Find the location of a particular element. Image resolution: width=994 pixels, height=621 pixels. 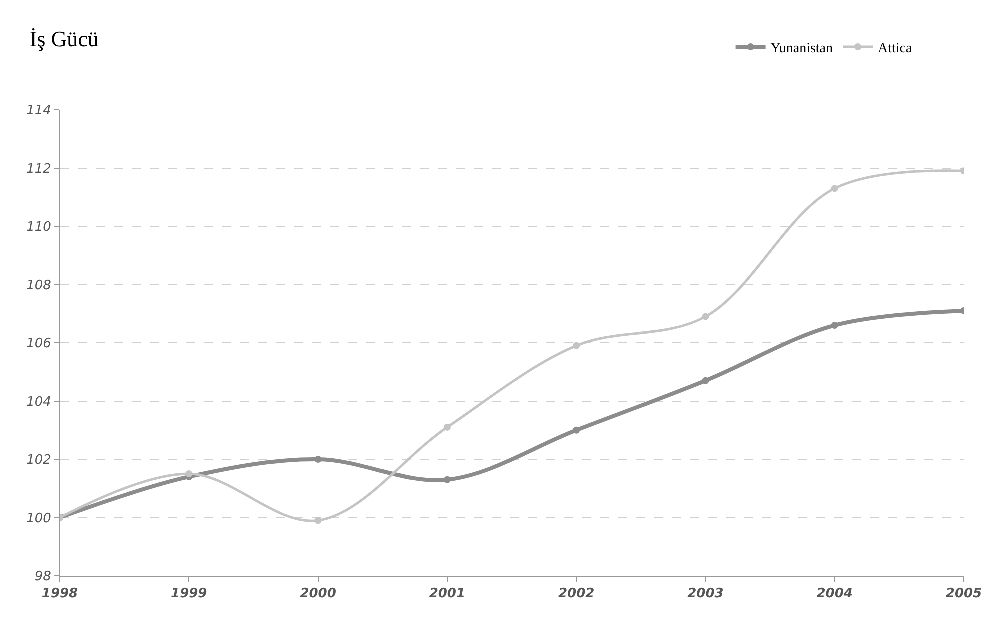

y-tick-label: 108 is located at coordinates (39, 286).